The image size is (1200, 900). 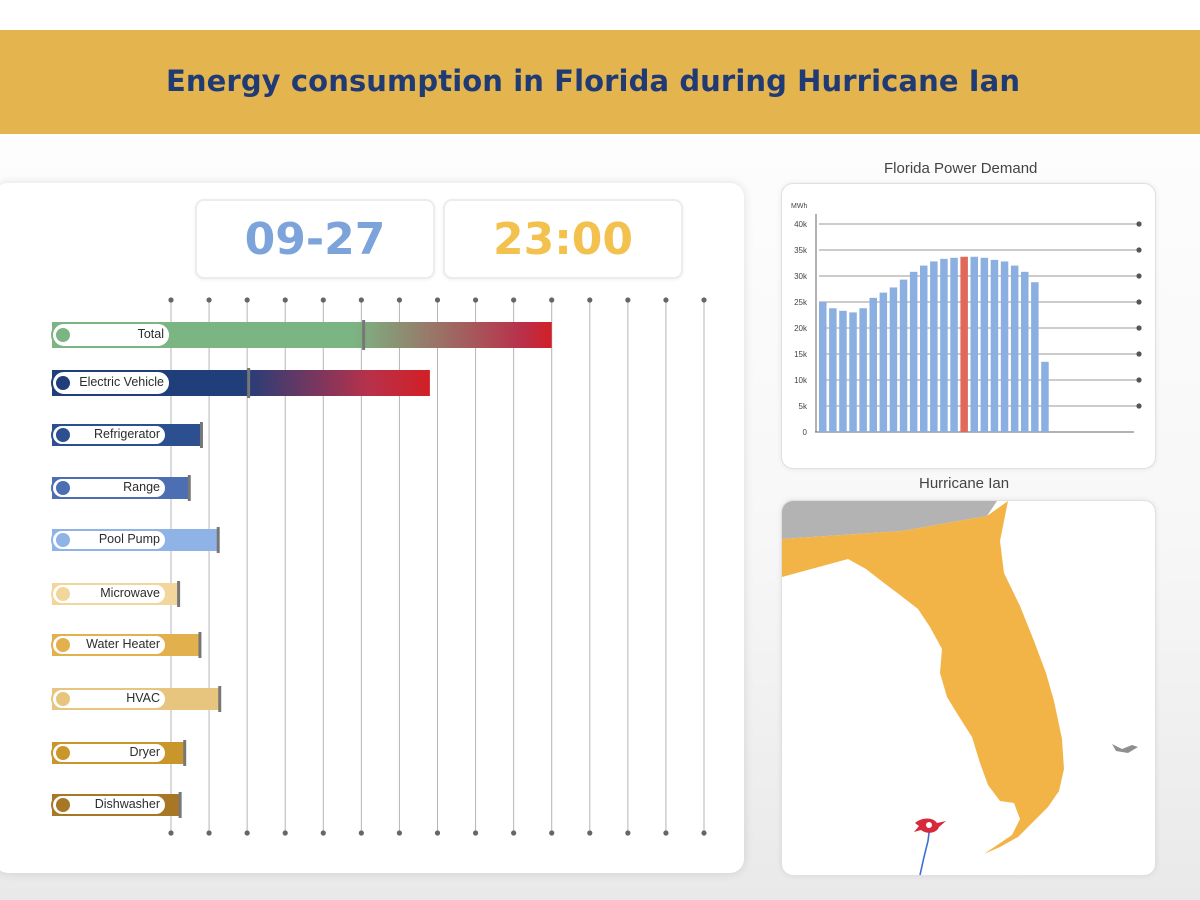 What do you see at coordinates (123, 644) in the screenshot?
I see `appliance-label: Water Heater` at bounding box center [123, 644].